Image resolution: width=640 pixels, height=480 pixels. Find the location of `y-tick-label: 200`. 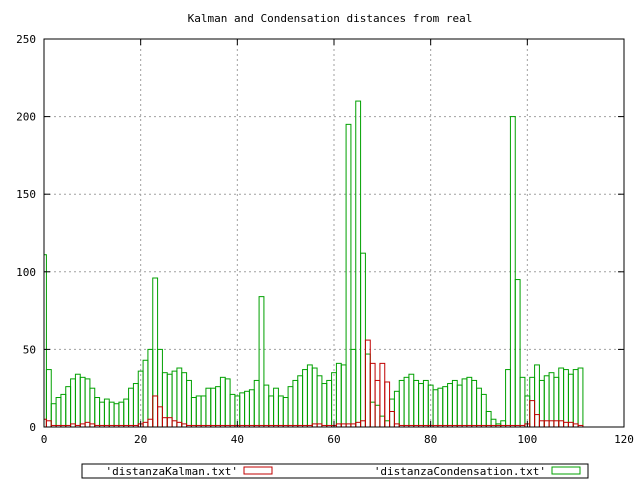

y-tick-label: 200 is located at coordinates (26, 117).